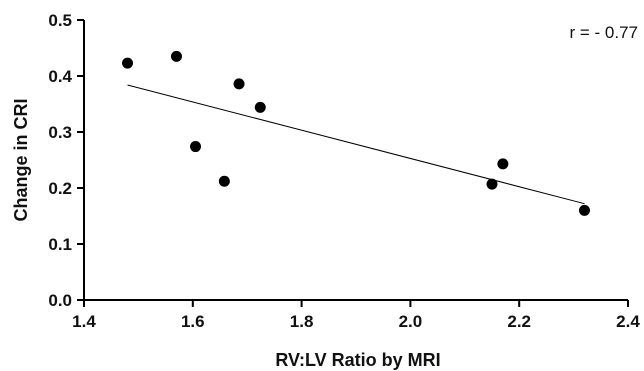  What do you see at coordinates (519, 321) in the screenshot?
I see `x-tick-label: 2.2` at bounding box center [519, 321].